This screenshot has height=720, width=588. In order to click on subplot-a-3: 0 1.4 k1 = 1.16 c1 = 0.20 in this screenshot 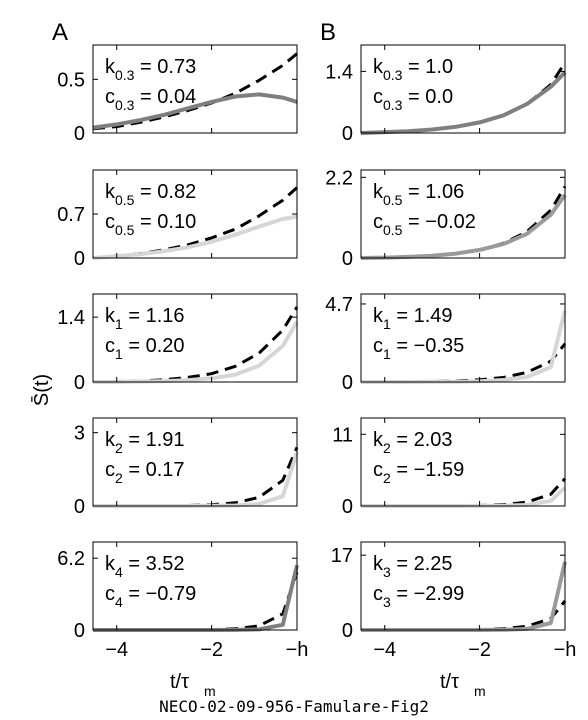, I will do `click(178, 343)`.